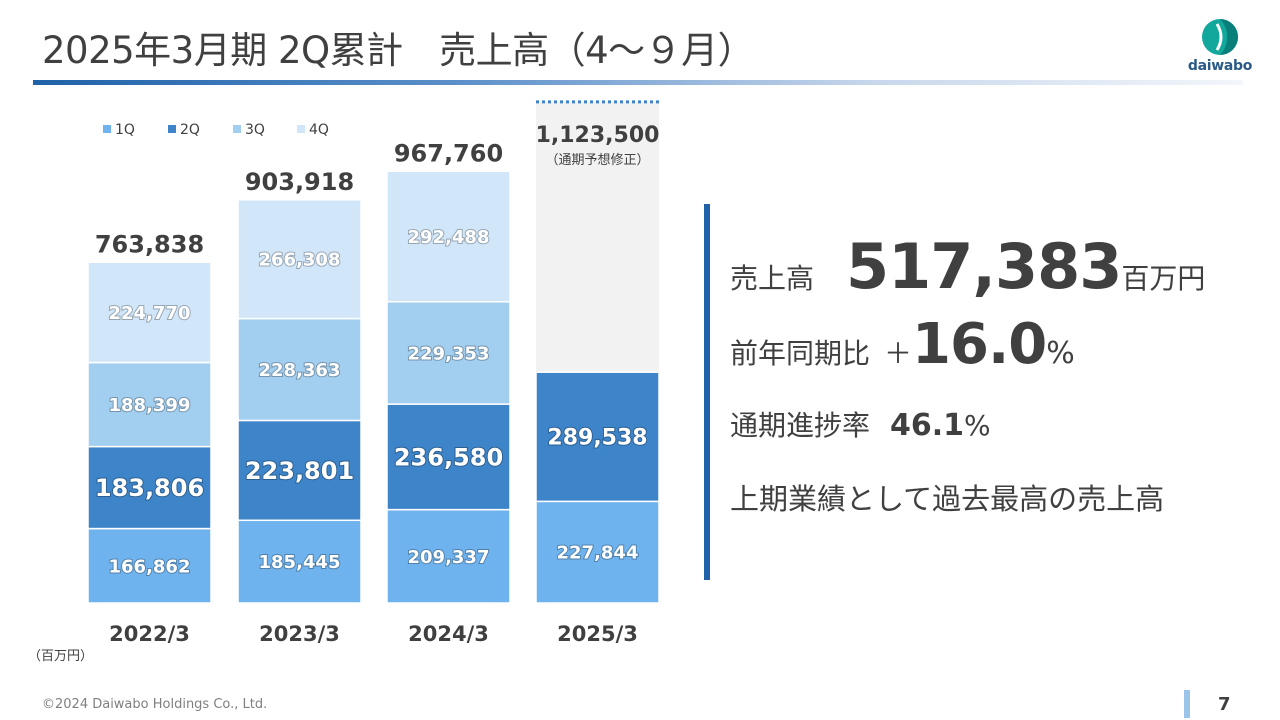 This screenshot has width=1280, height=720. Describe the element at coordinates (449, 353) in the screenshot. I see `data-label-3Q-2024/3: 229,353` at that location.